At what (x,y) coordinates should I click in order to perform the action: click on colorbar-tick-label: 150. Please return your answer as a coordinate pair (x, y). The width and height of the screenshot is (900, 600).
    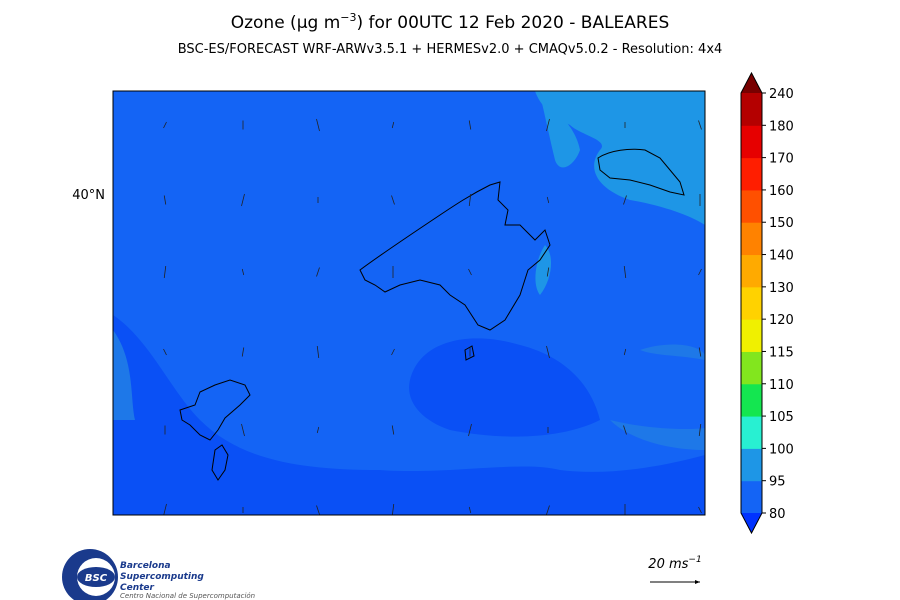
    Looking at the image, I should click on (781, 223).